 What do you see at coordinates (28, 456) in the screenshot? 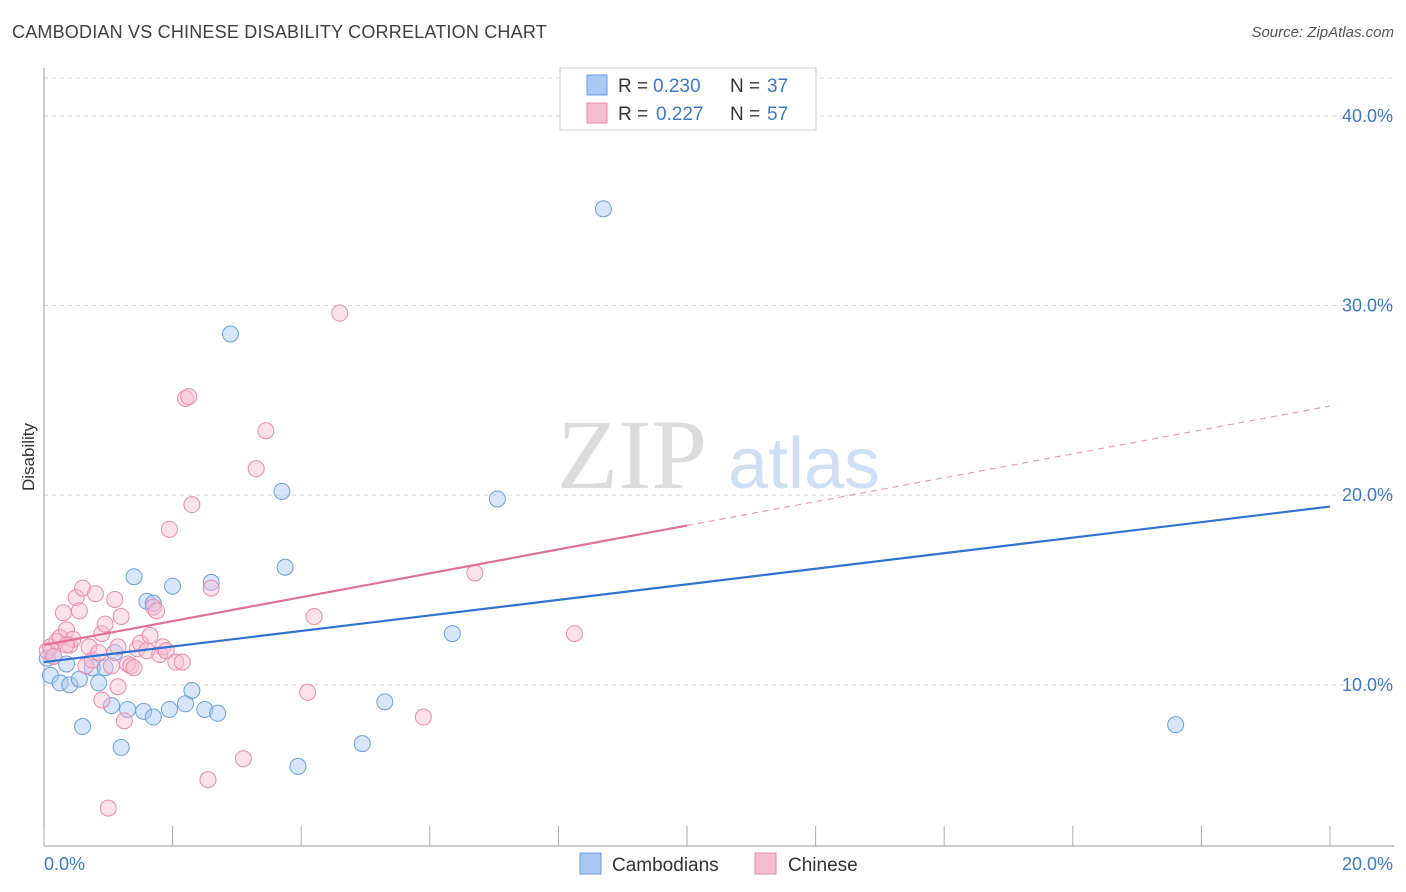
I see `y-axis-title: Disability` at bounding box center [28, 456].